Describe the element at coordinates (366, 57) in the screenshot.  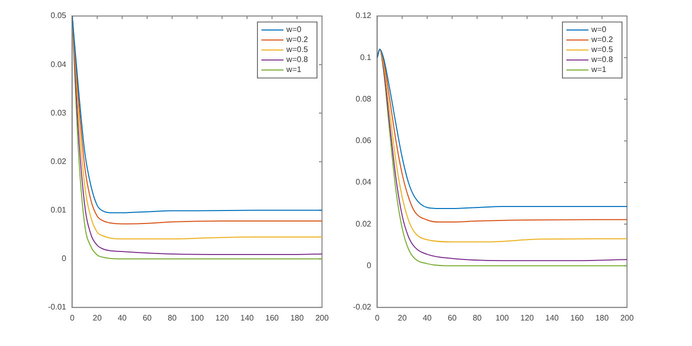
I see `y-tick-label: 0.1` at that location.